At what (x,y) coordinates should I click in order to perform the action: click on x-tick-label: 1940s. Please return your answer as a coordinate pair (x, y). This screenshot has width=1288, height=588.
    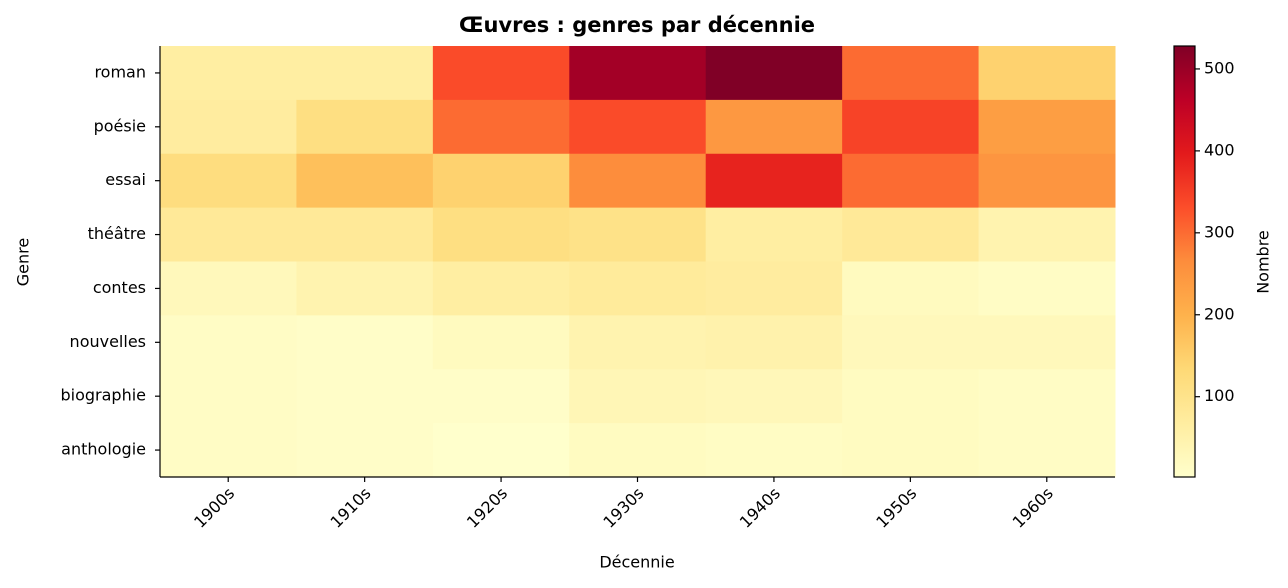
    Looking at the image, I should click on (760, 508).